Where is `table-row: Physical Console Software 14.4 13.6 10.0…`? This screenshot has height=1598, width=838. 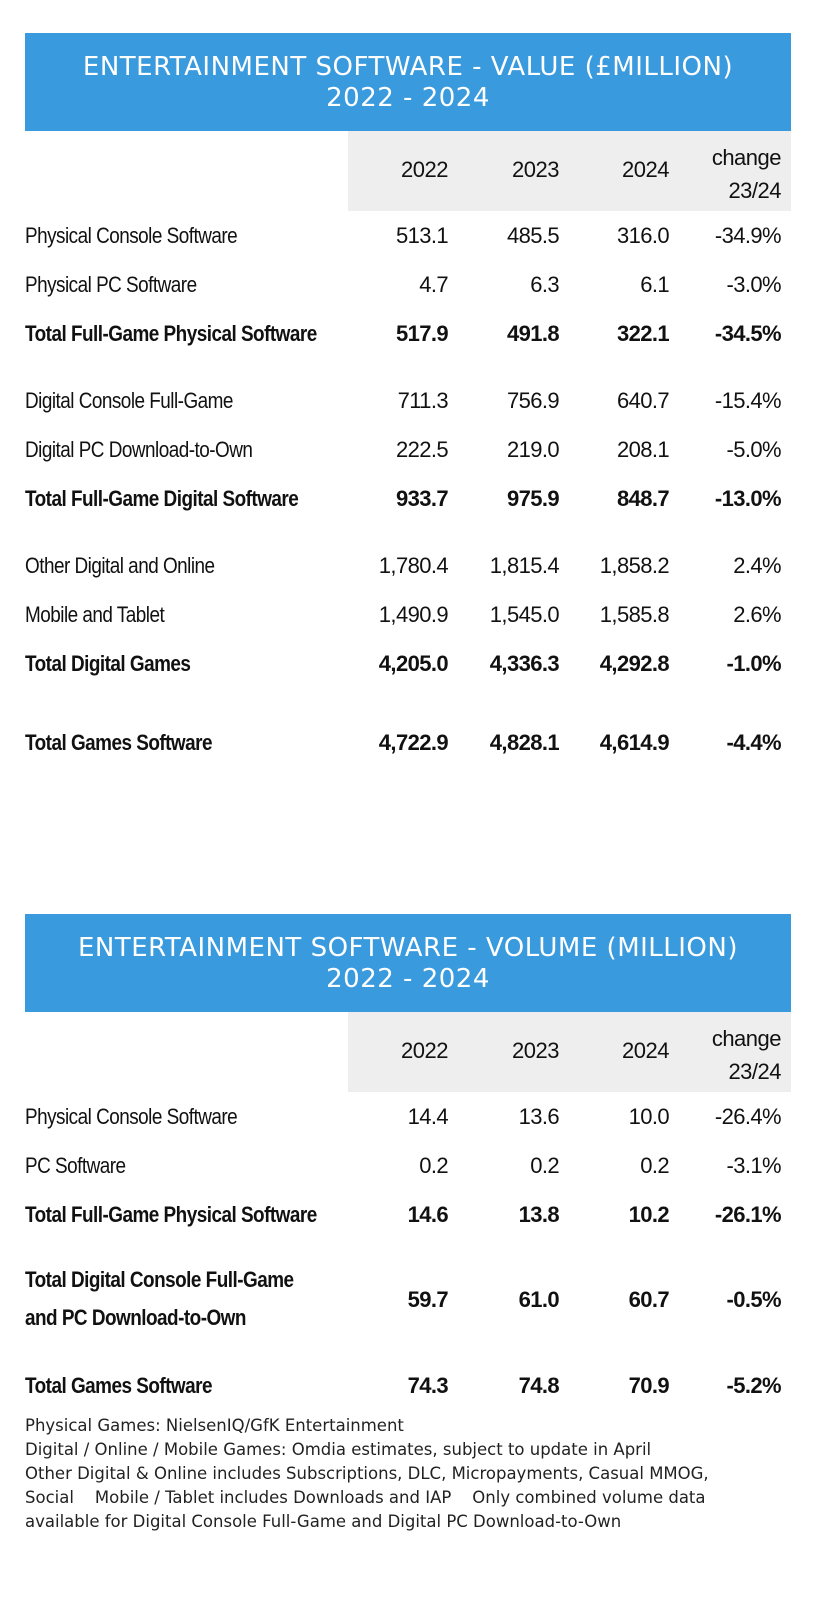 table-row: Physical Console Software 14.4 13.6 10.0… is located at coordinates (408, 1116).